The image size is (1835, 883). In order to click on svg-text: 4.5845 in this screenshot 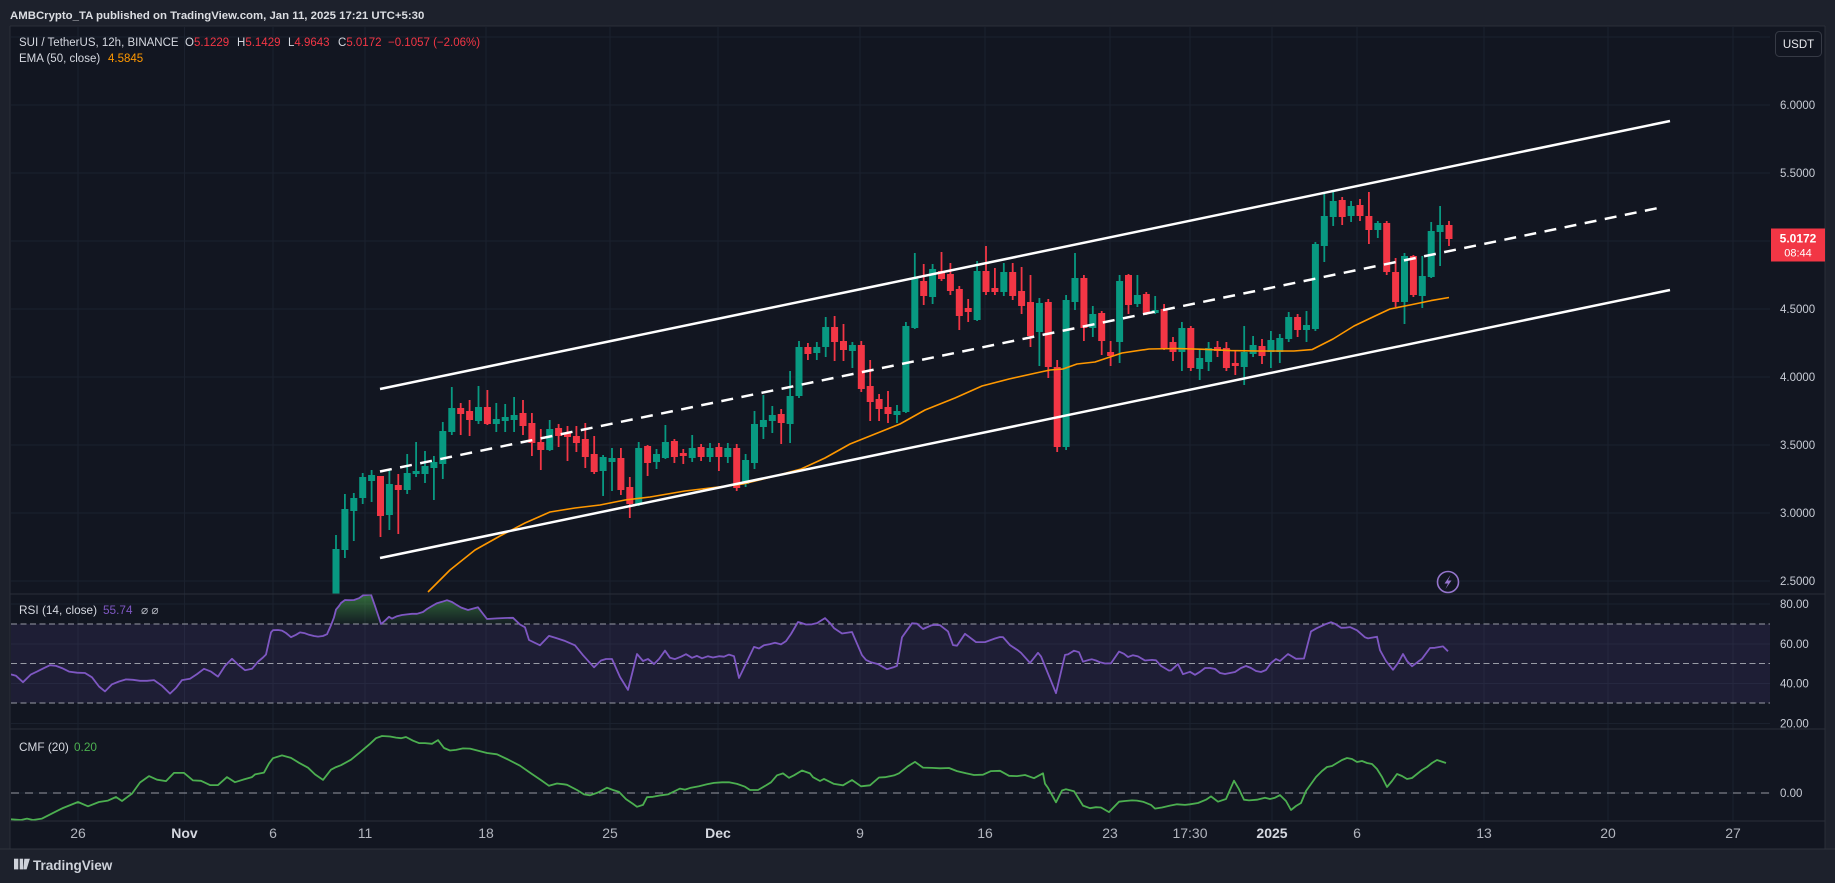, I will do `click(125, 59)`.